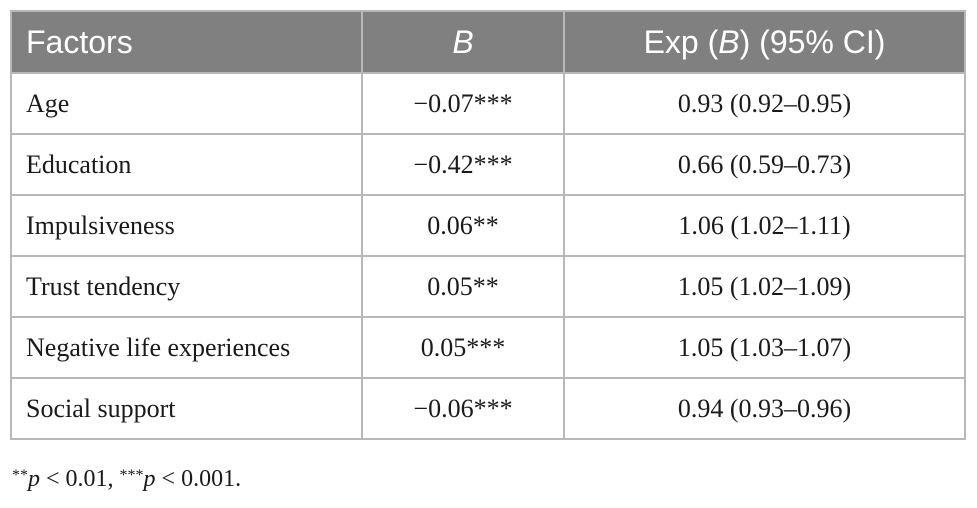 The image size is (977, 508). Describe the element at coordinates (764, 408) in the screenshot. I see `cell-exp: 0.94 (0.93–0.96)` at that location.